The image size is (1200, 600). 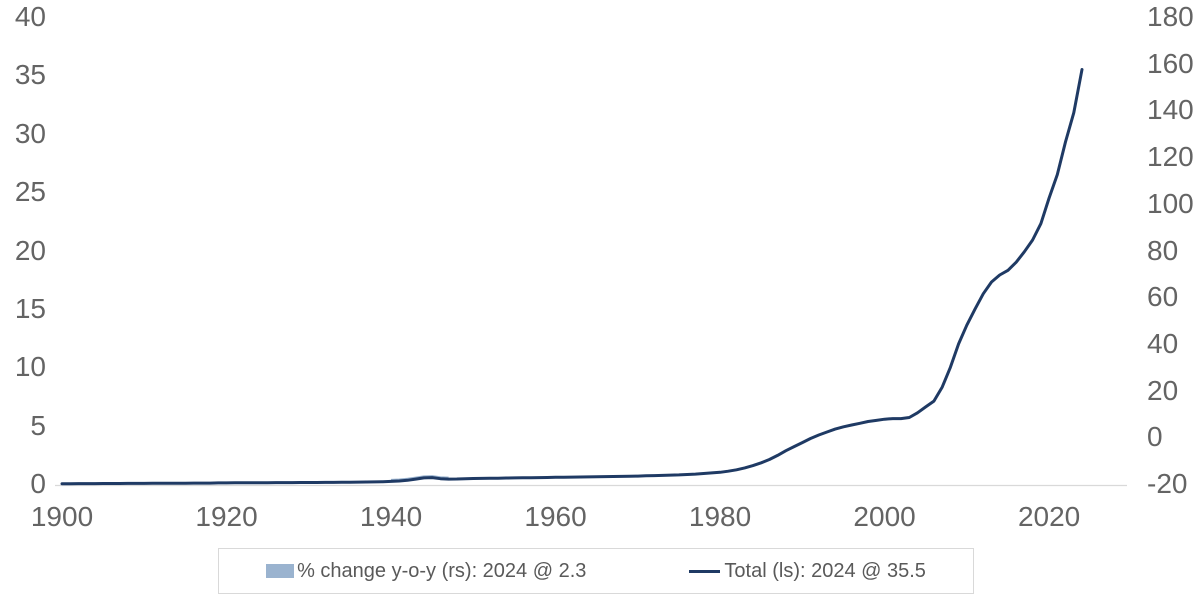 What do you see at coordinates (1163, 297) in the screenshot?
I see `y-axis-right-tick: 60` at bounding box center [1163, 297].